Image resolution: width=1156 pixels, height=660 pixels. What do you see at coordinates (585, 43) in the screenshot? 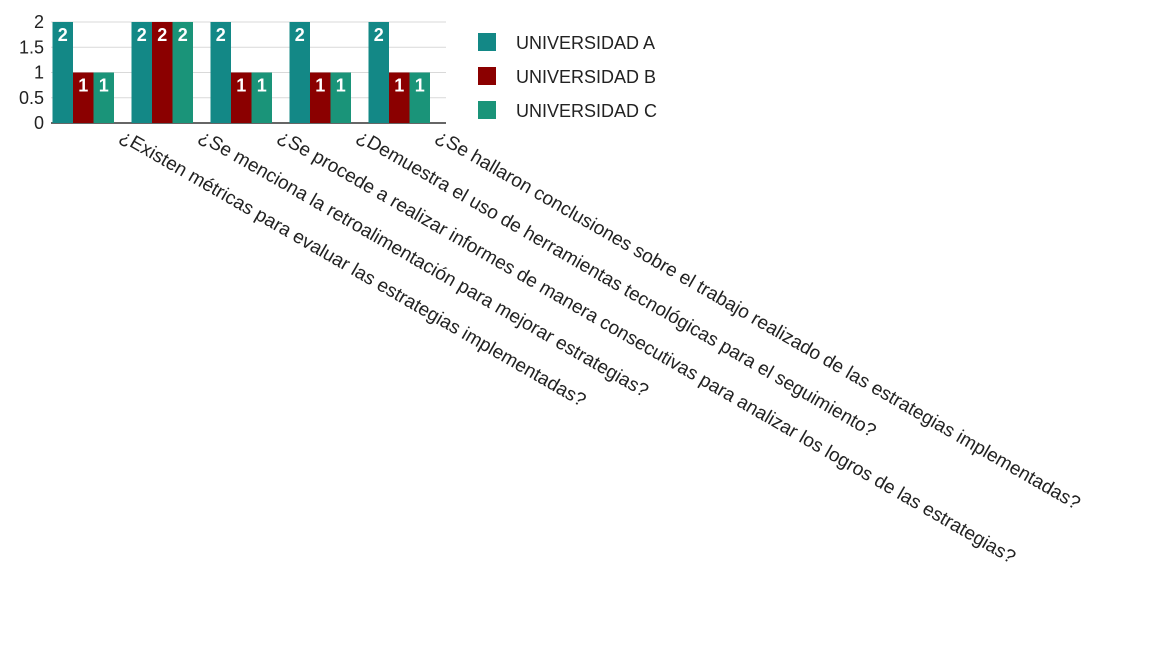
I see `legend-label: UNIVERSIDAD A` at bounding box center [585, 43].